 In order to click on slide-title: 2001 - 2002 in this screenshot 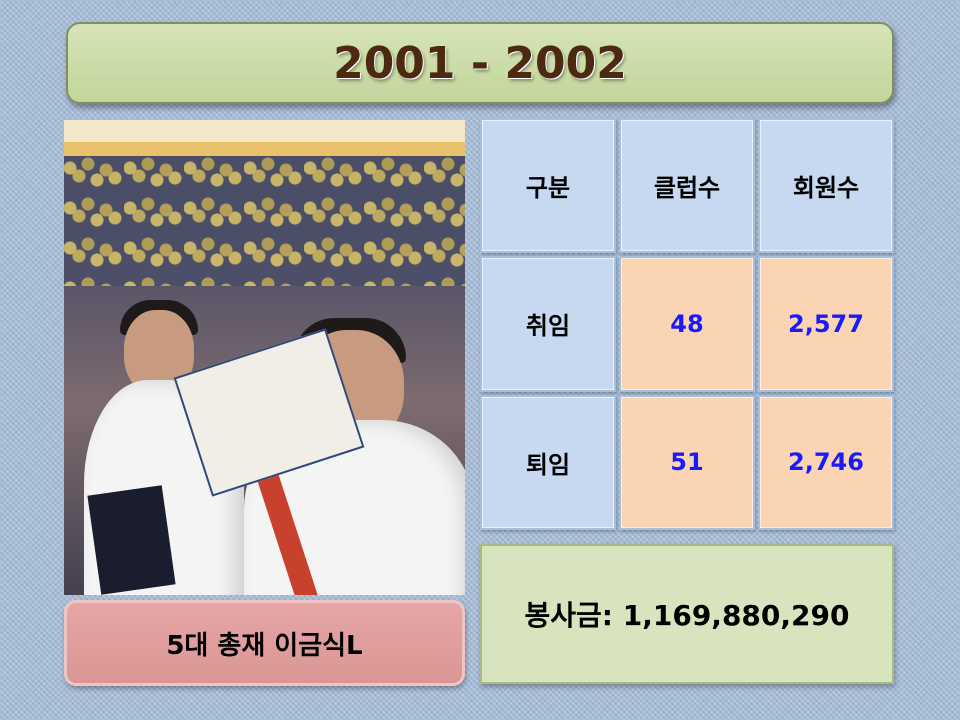, I will do `click(480, 63)`.